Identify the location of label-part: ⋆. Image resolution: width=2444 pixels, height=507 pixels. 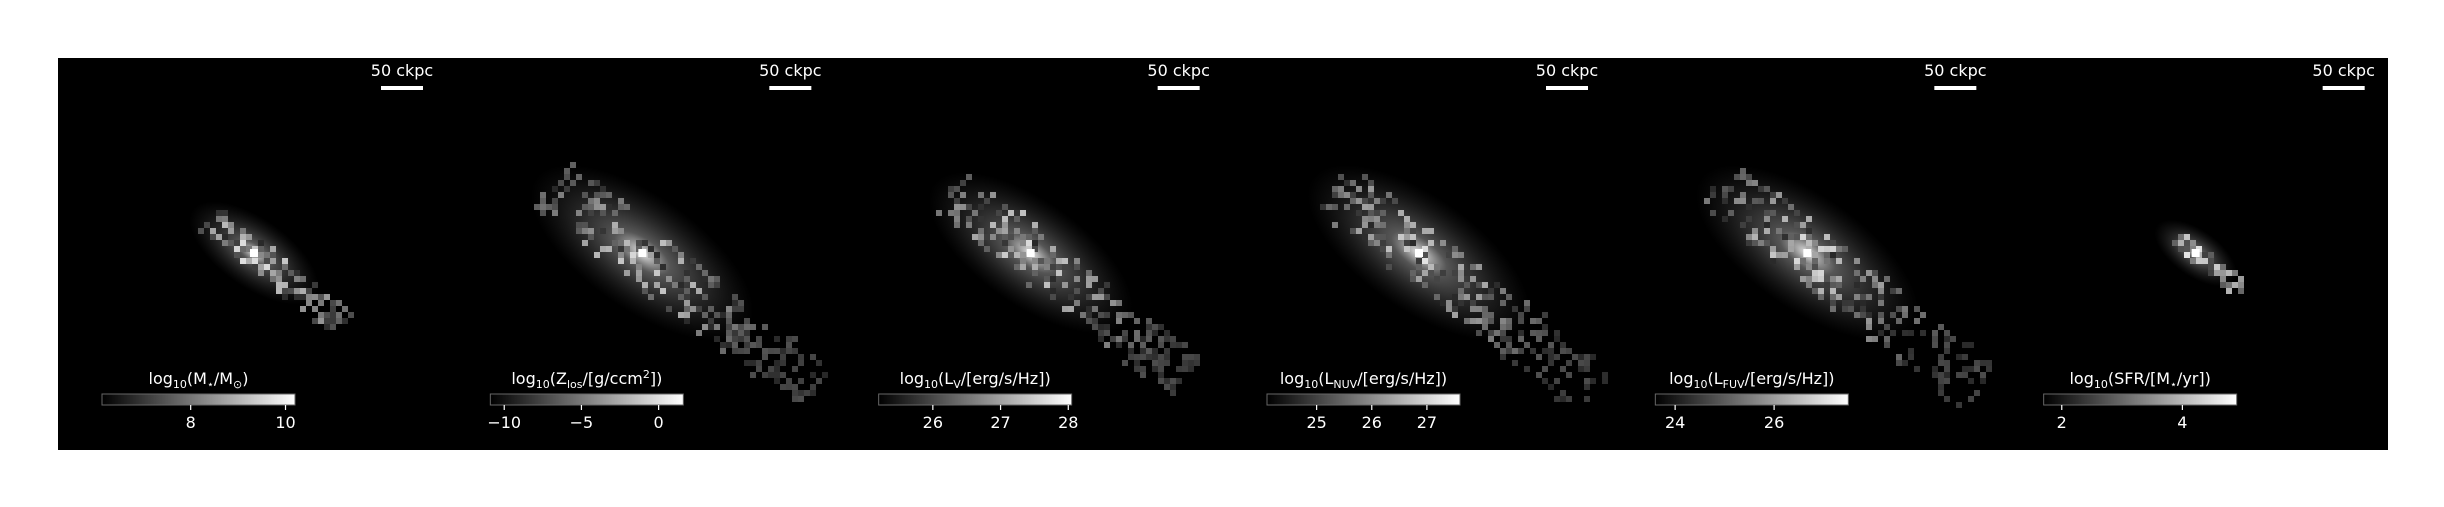
(2173, 384).